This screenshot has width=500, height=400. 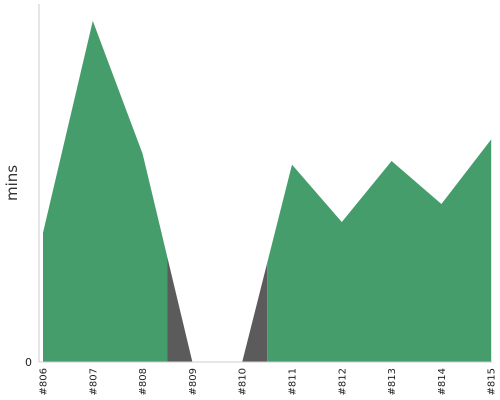 What do you see at coordinates (243, 381) in the screenshot?
I see `x-tick-label: #810` at bounding box center [243, 381].